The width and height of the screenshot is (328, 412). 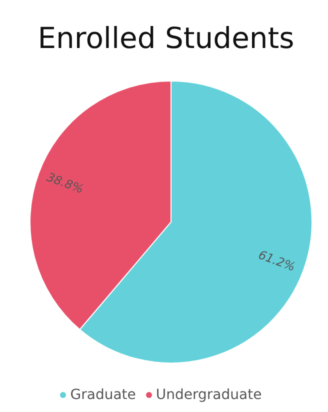 What do you see at coordinates (65, 183) in the screenshot?
I see `data-label: 38.8%` at bounding box center [65, 183].